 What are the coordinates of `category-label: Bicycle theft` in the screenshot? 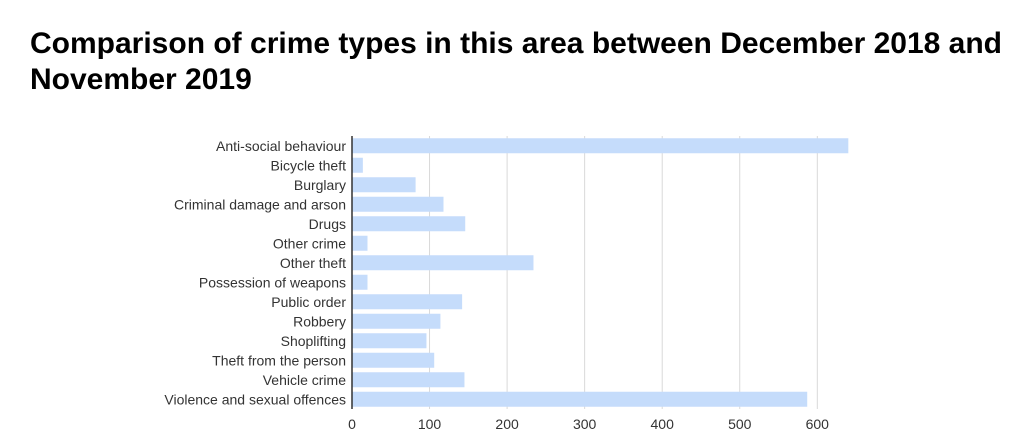 It's located at (309, 165).